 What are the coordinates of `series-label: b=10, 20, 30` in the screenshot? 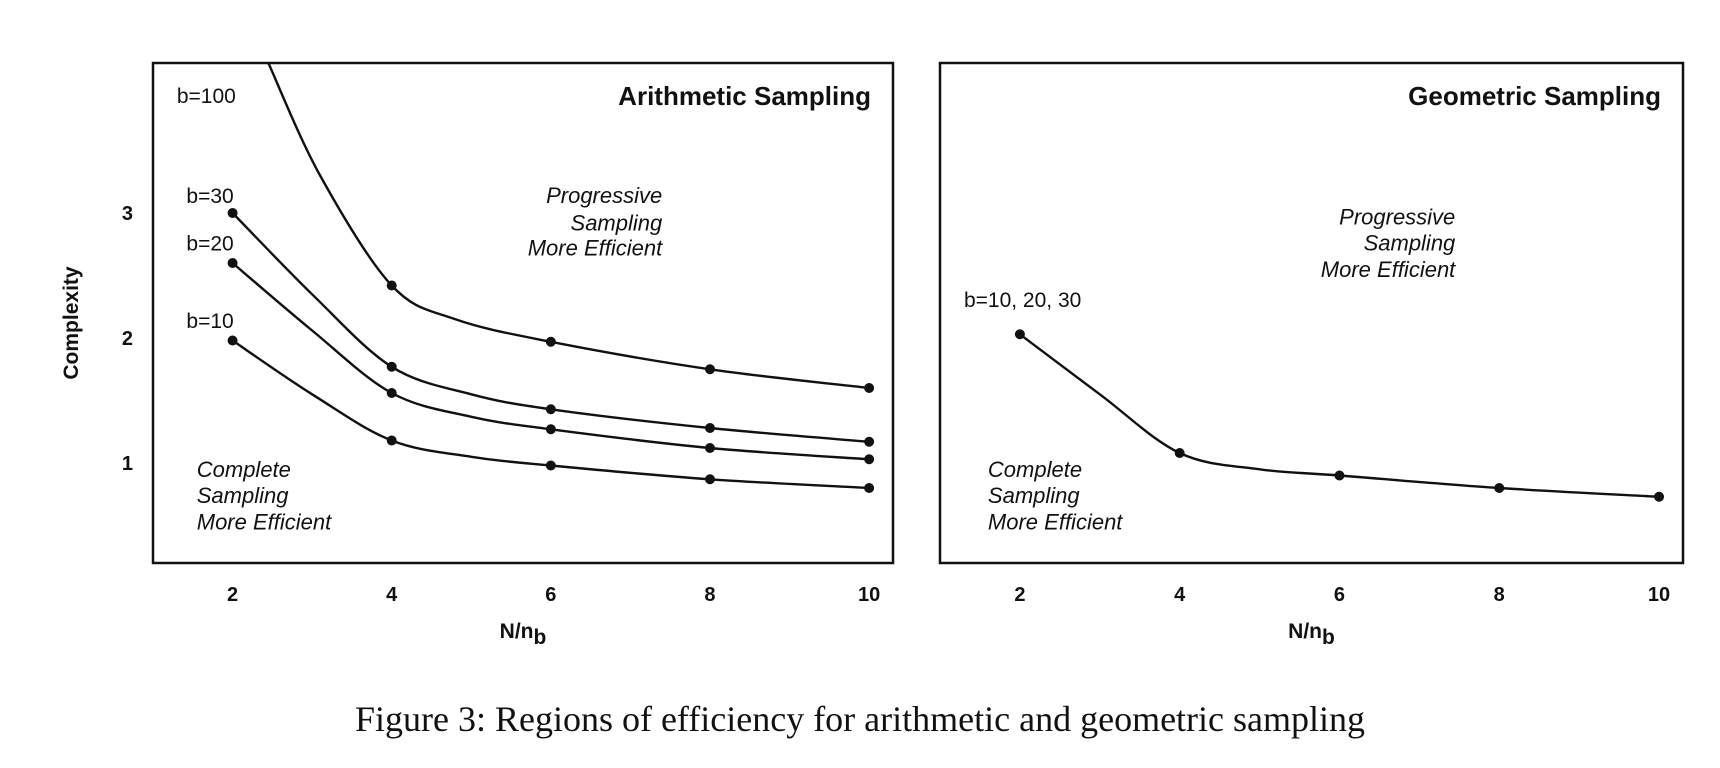 It's located at (1022, 300).